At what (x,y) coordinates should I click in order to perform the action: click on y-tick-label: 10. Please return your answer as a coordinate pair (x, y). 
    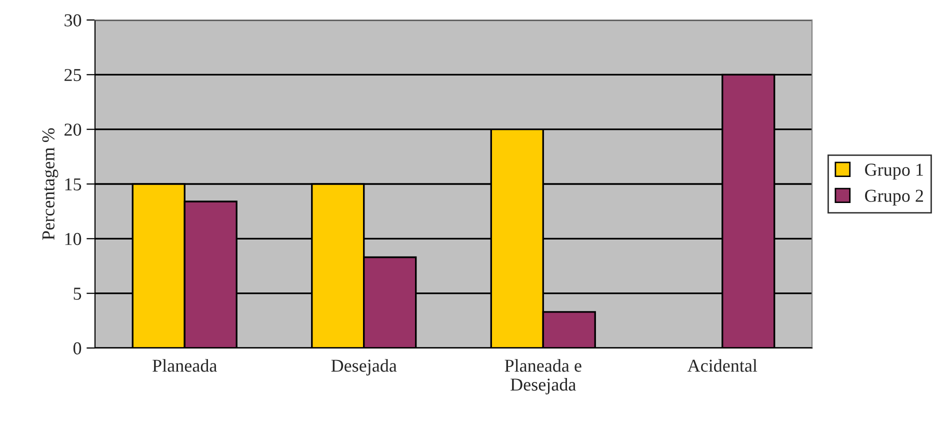
    Looking at the image, I should click on (73, 239).